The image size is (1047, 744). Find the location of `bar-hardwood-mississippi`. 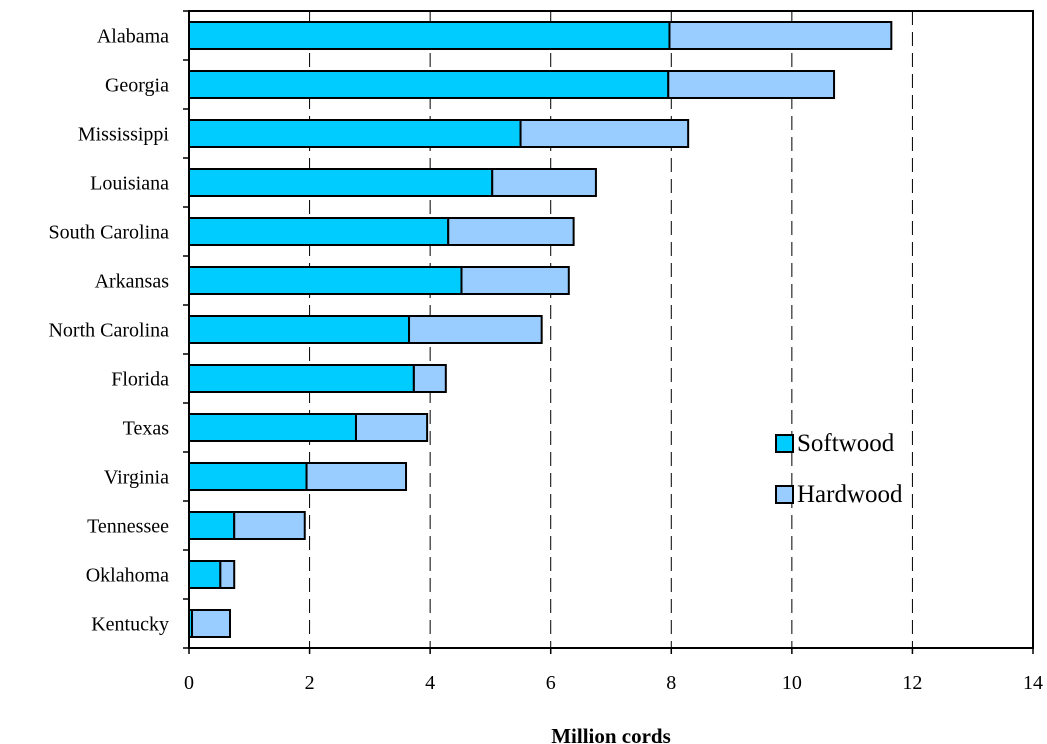

bar-hardwood-mississippi is located at coordinates (604, 133).